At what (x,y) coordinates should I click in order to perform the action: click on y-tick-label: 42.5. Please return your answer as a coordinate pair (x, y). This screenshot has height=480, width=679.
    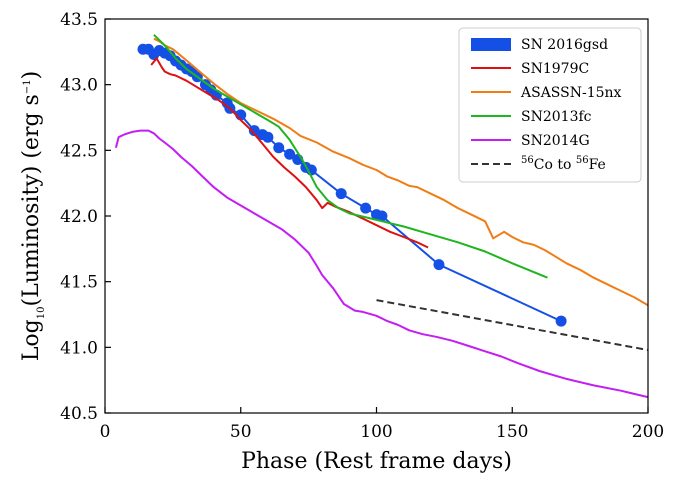
    Looking at the image, I should click on (79, 151).